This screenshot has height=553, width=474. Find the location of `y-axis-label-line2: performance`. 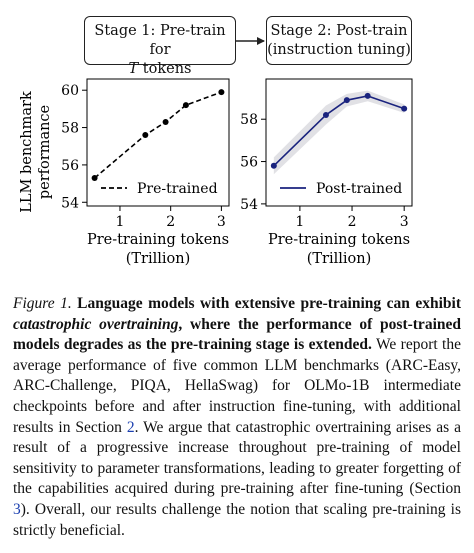

y-axis-label-line2: performance is located at coordinates (45, 152).